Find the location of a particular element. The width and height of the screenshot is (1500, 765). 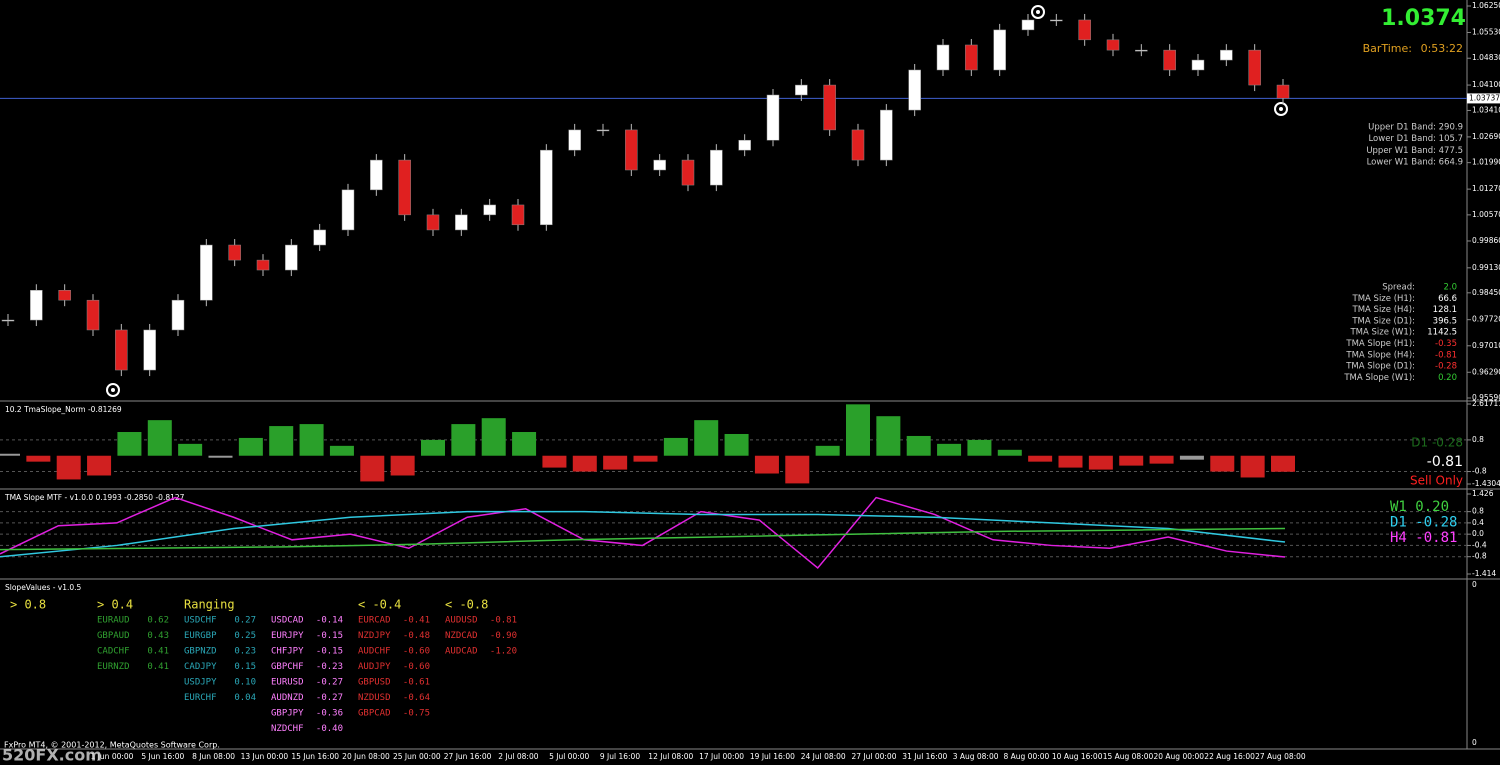

pair-name: AUDNZD is located at coordinates (287, 698).